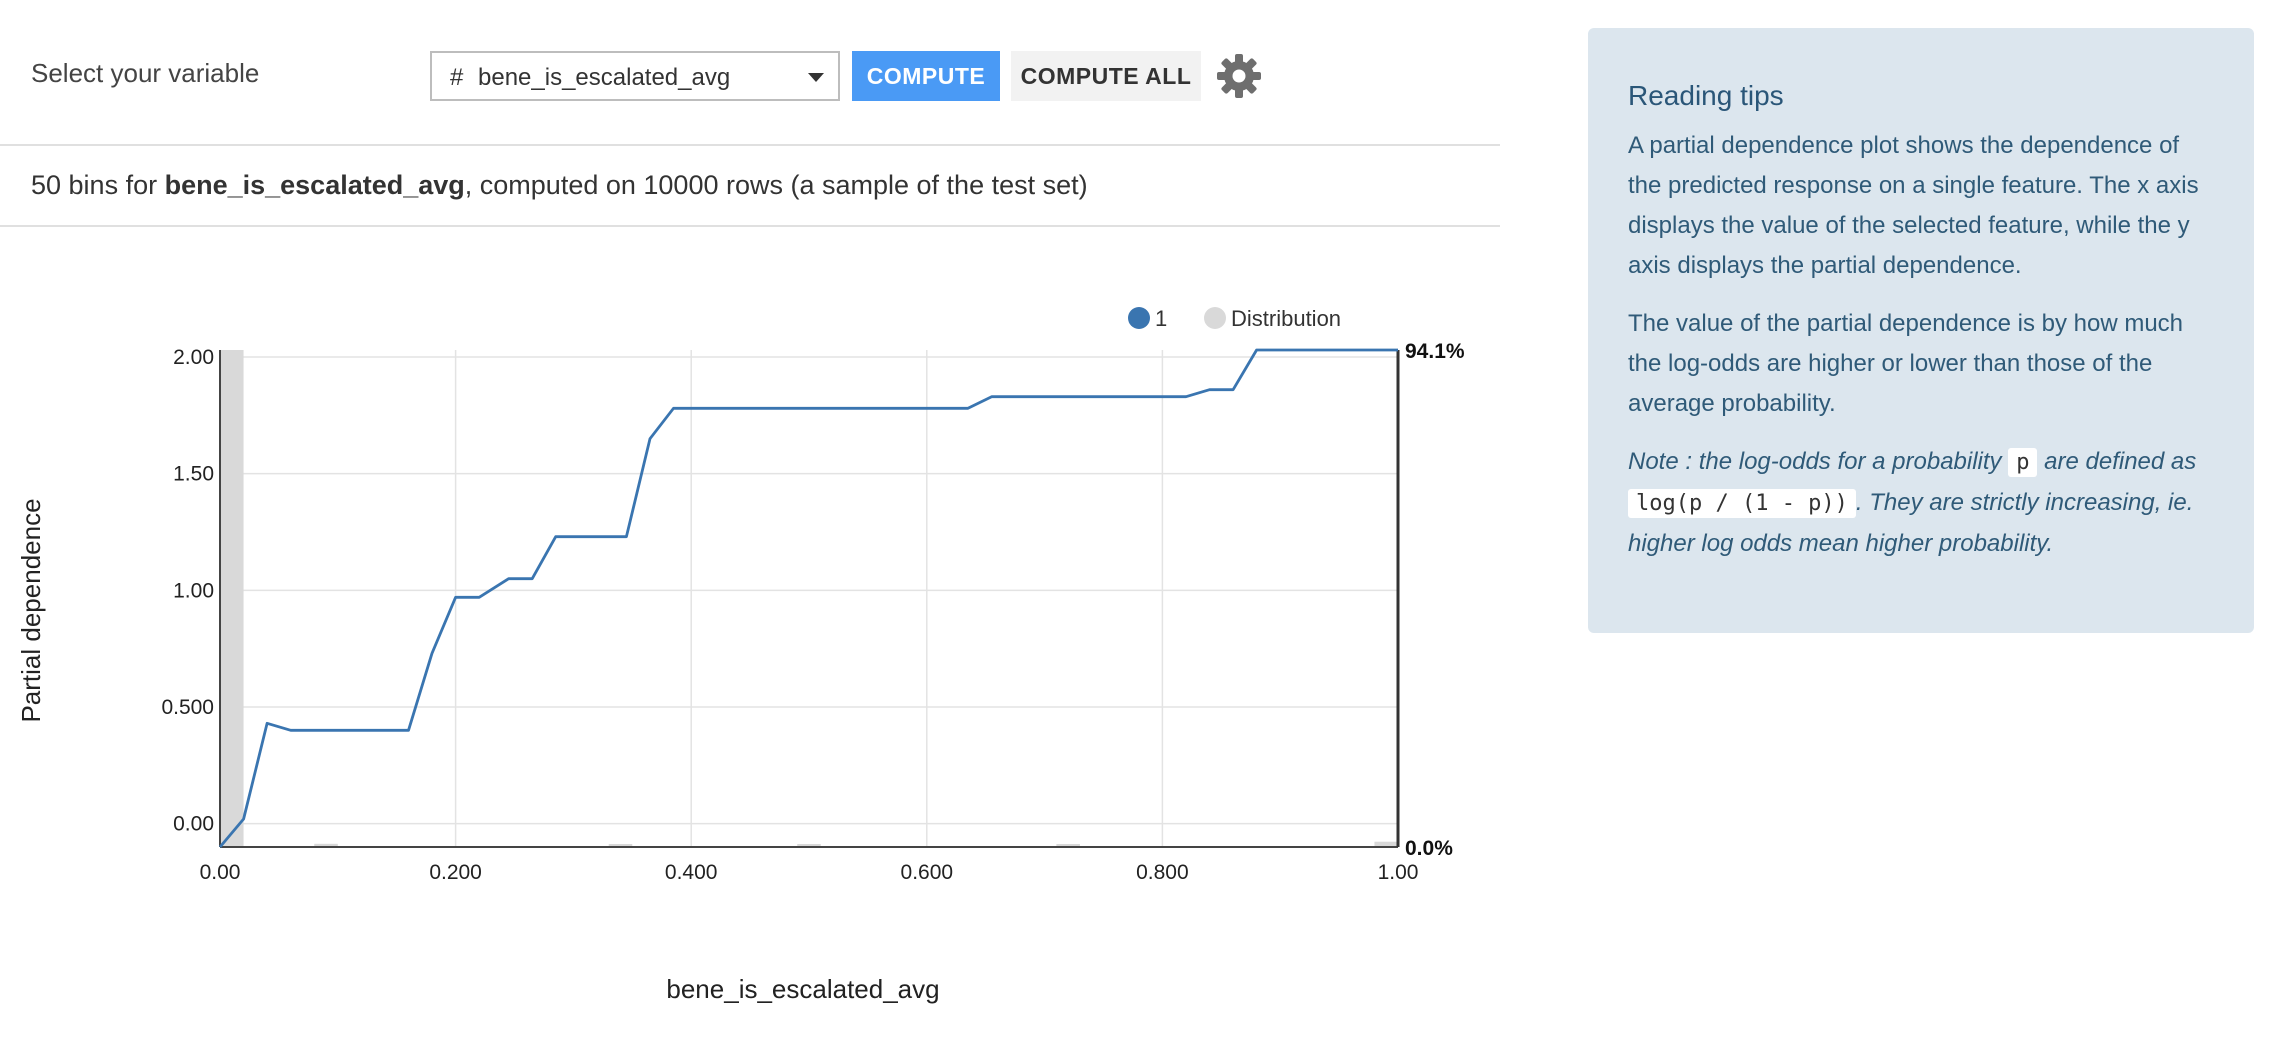  I want to click on y-tick-label: 0.500, so click(187, 707).